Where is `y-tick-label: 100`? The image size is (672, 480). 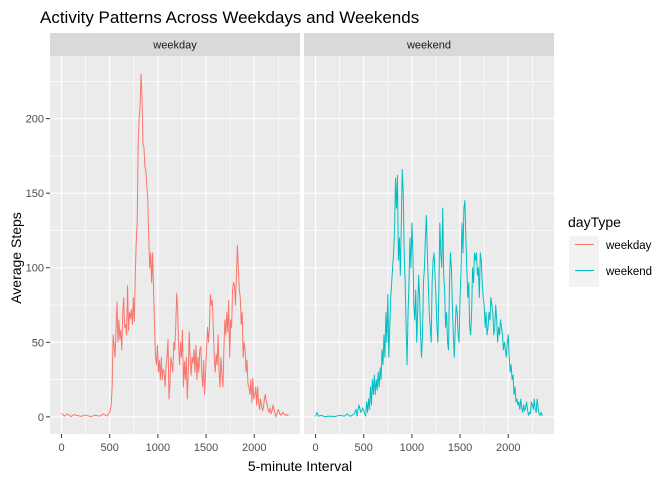
y-tick-label: 100 is located at coordinates (35, 269).